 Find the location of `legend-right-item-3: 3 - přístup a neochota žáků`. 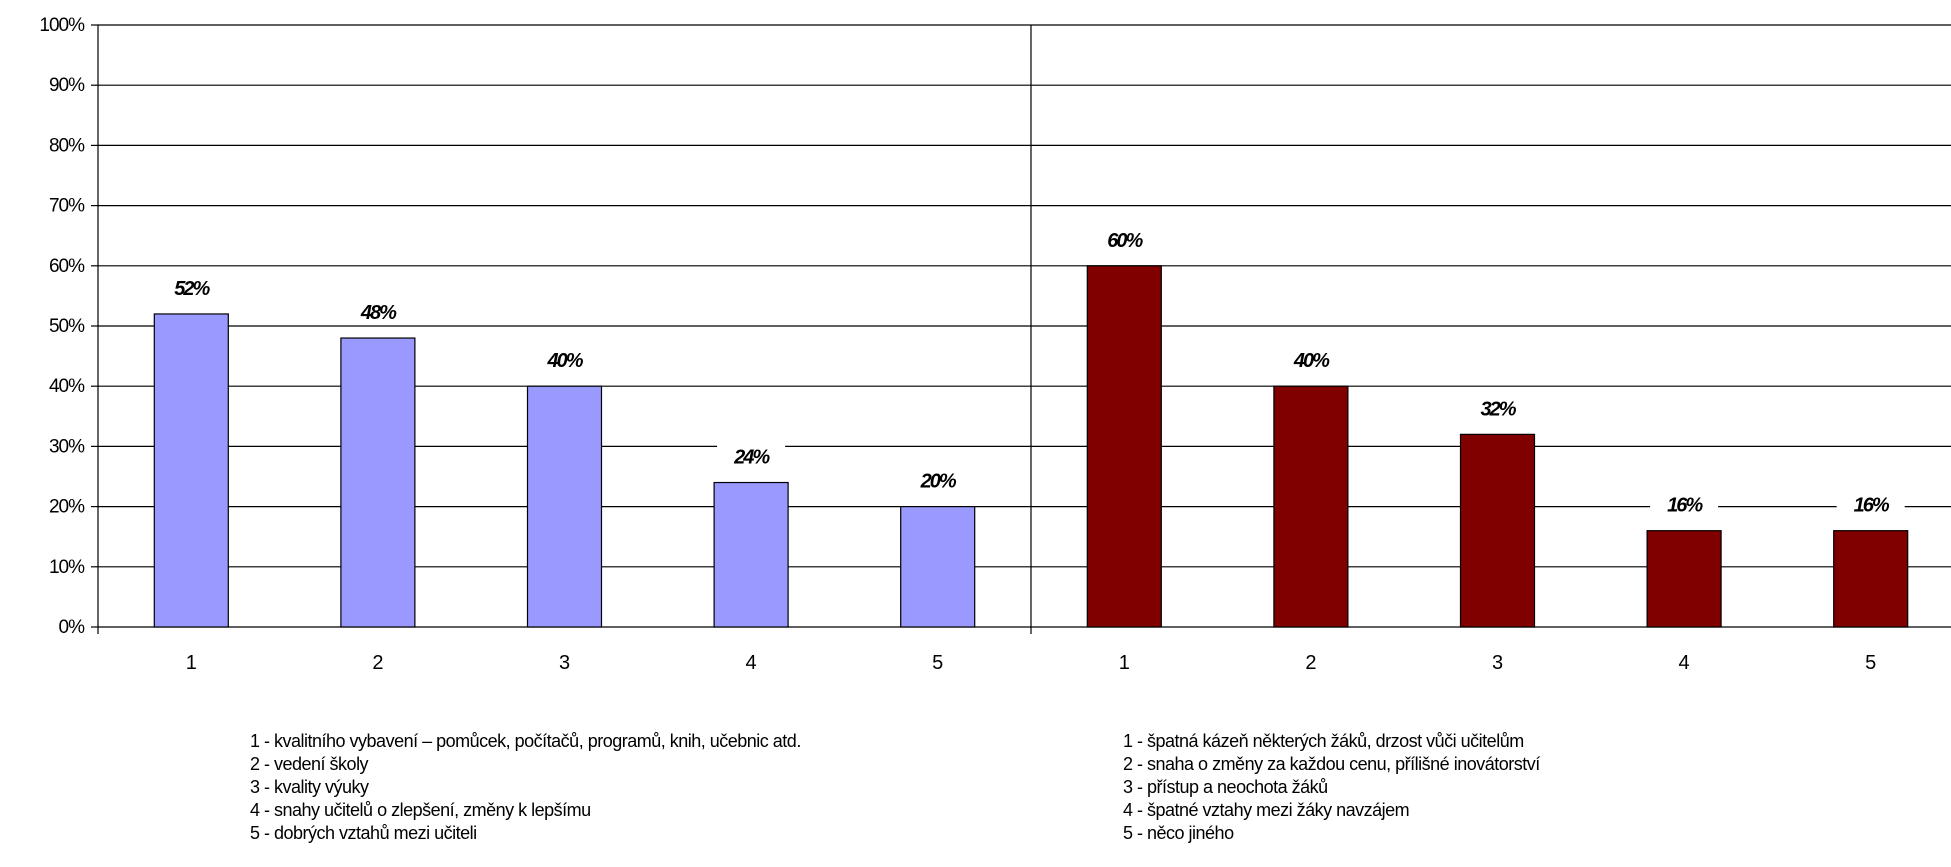

legend-right-item-3: 3 - přístup a neochota žáků is located at coordinates (1225, 787).